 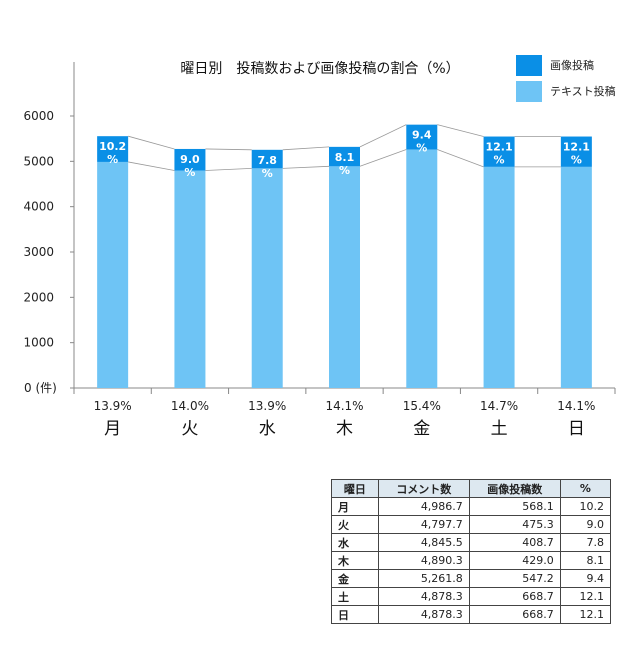 What do you see at coordinates (267, 167) in the screenshot?
I see `bar-label: 7.8%` at bounding box center [267, 167].